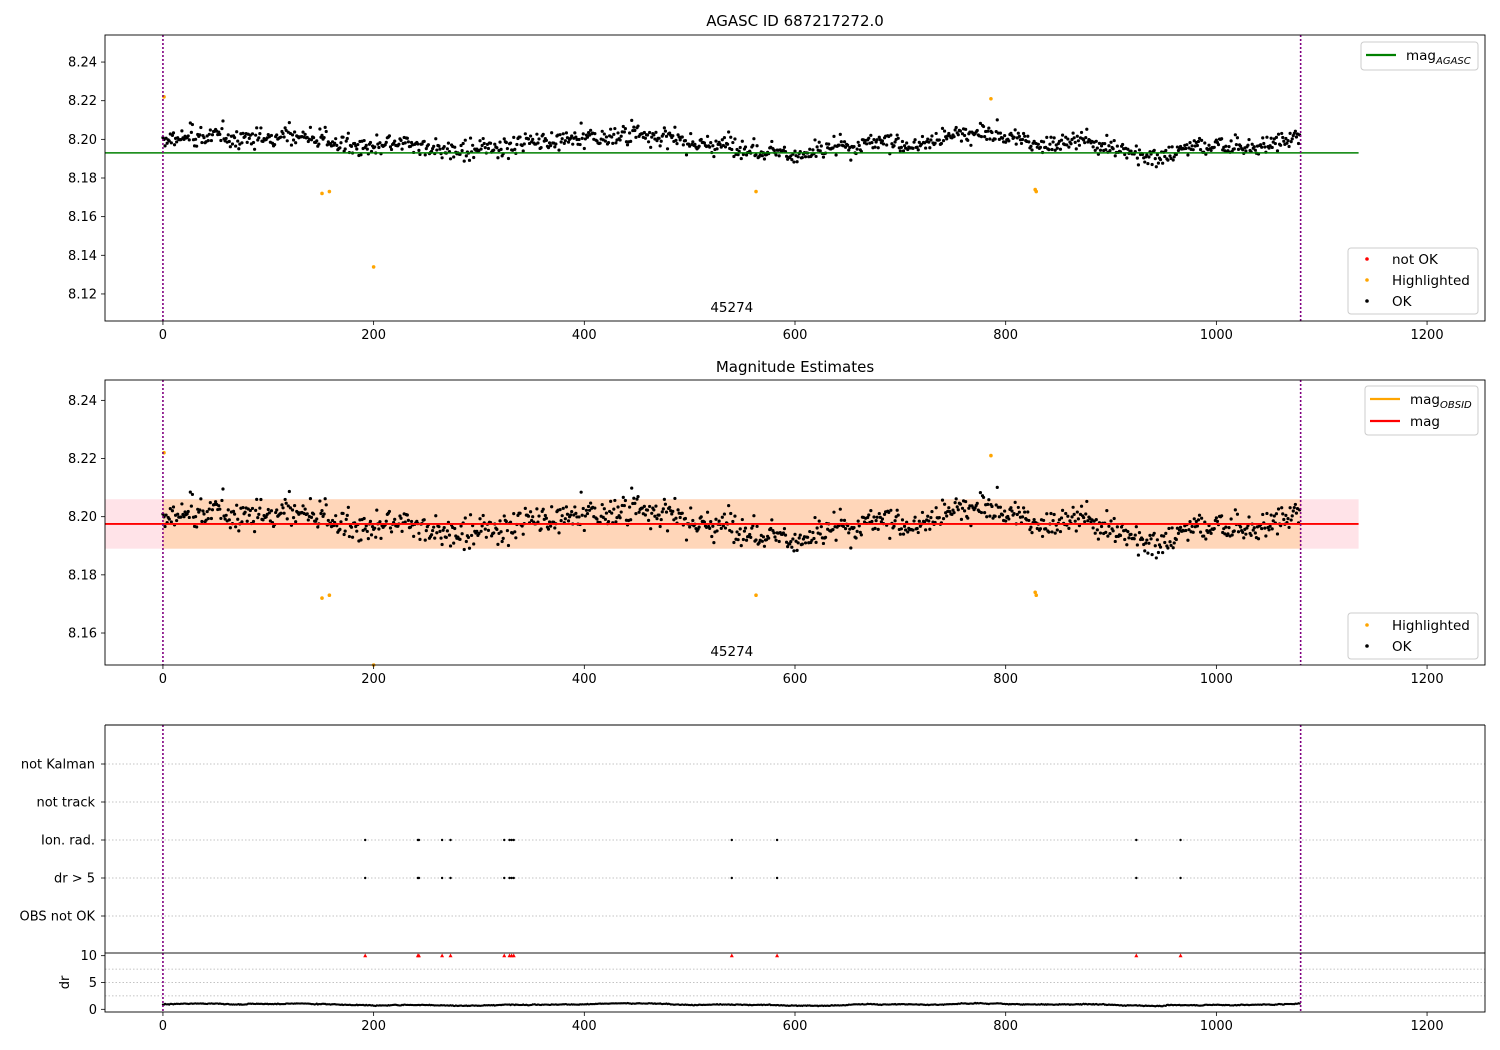 This screenshot has width=1500, height=1050. What do you see at coordinates (163, 679) in the screenshot?
I see `x-tick-label: 0` at bounding box center [163, 679].